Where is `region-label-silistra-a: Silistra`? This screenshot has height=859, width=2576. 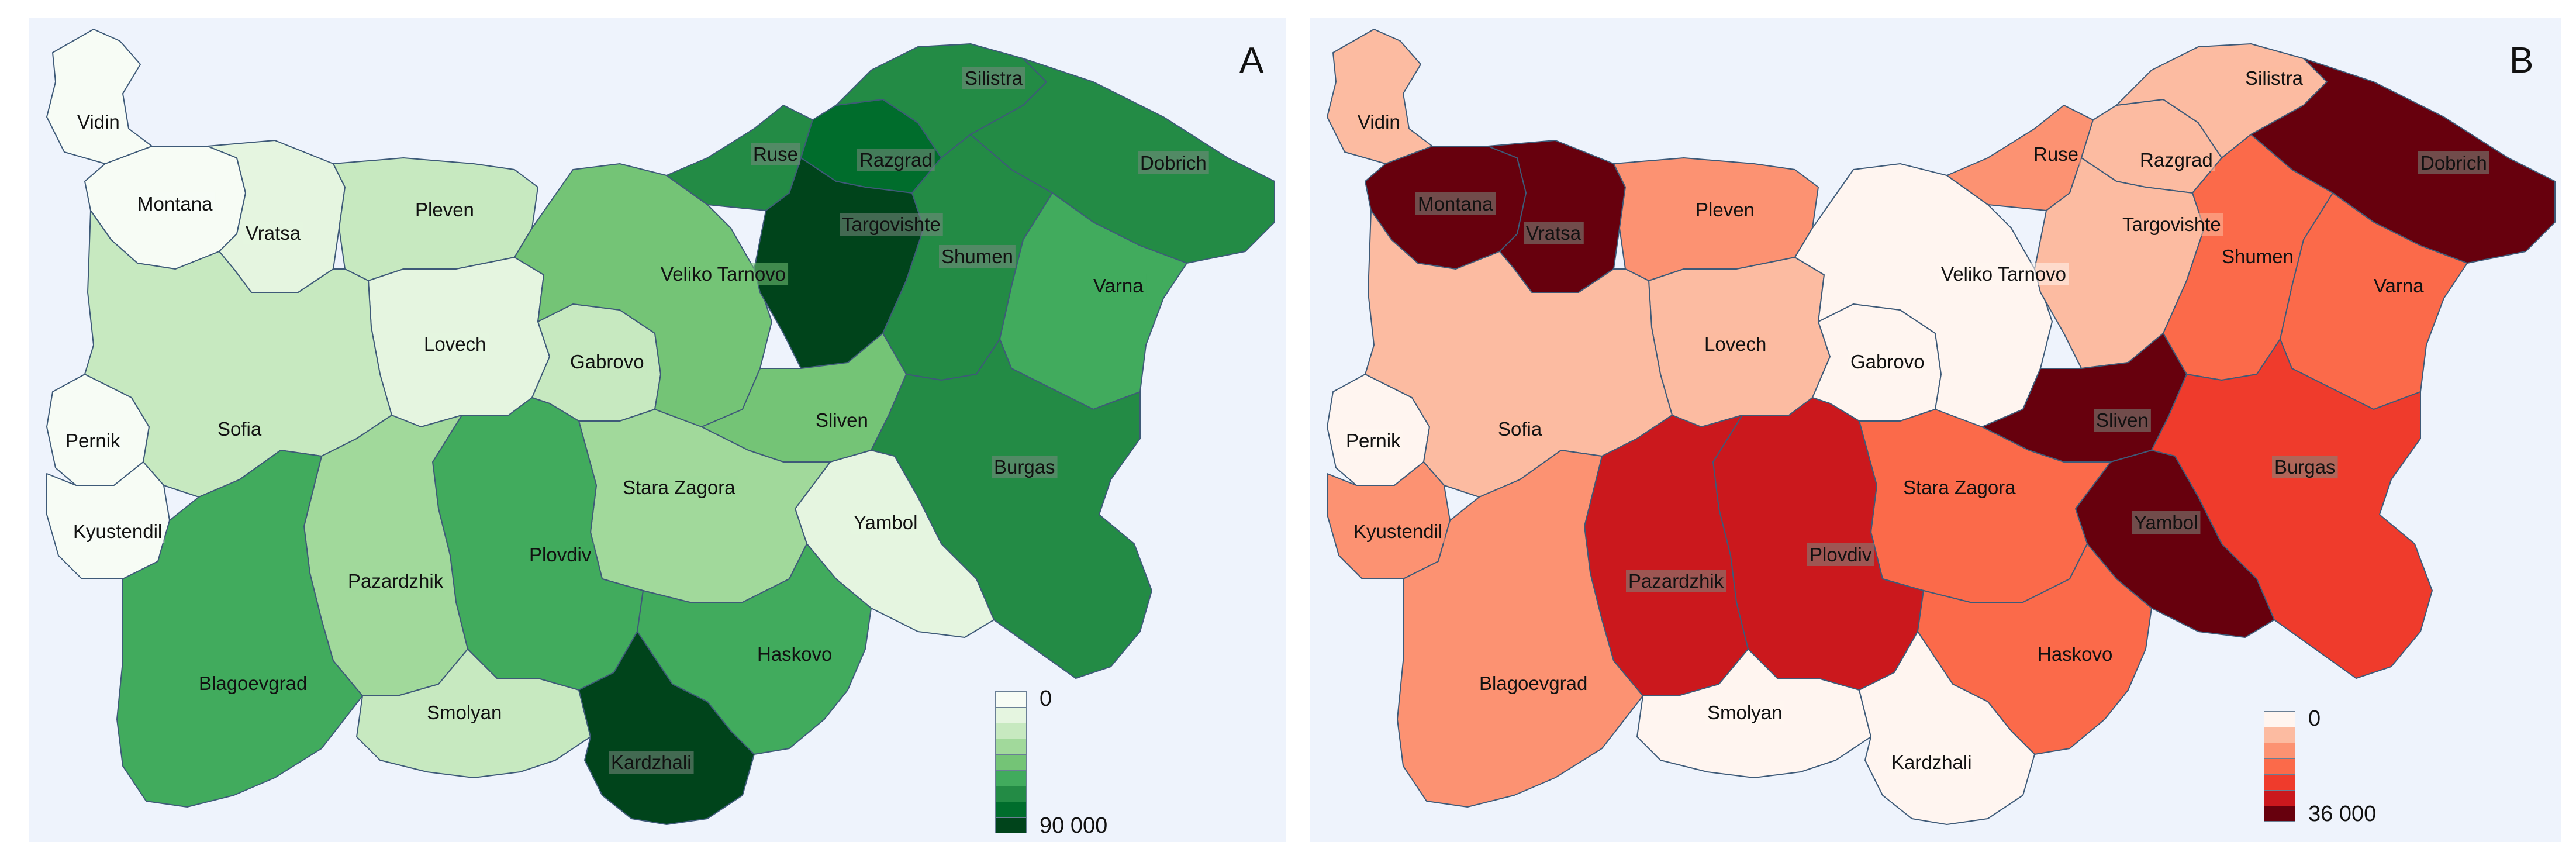 region-label-silistra-a: Silistra is located at coordinates (994, 78).